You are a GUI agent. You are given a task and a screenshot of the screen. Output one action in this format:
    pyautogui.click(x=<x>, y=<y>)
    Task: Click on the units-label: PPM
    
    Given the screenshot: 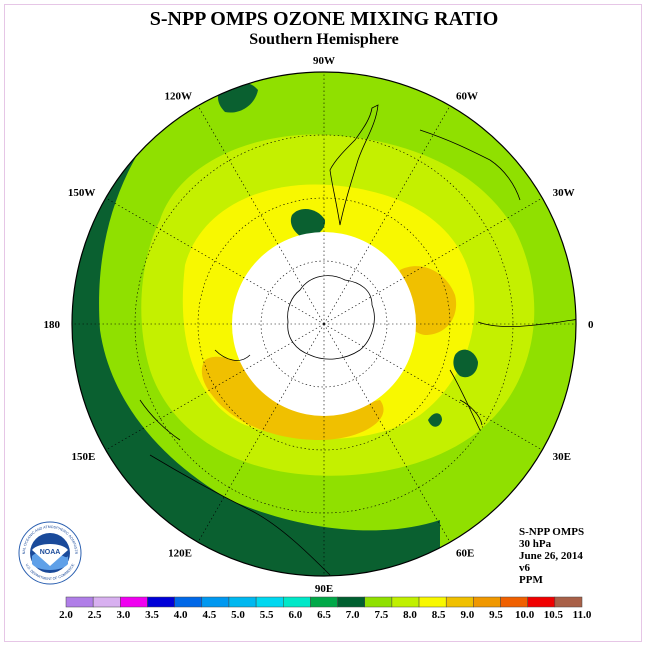 What is the action you would take?
    pyautogui.click(x=531, y=580)
    